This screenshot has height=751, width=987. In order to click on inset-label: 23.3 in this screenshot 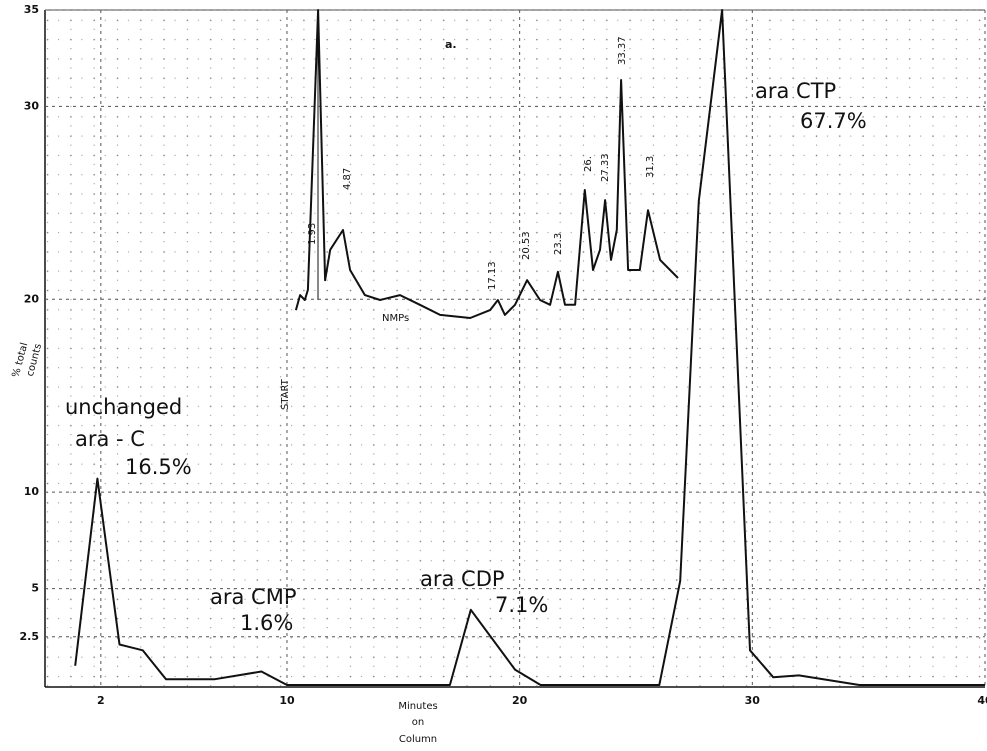, I will do `click(558, 244)`.